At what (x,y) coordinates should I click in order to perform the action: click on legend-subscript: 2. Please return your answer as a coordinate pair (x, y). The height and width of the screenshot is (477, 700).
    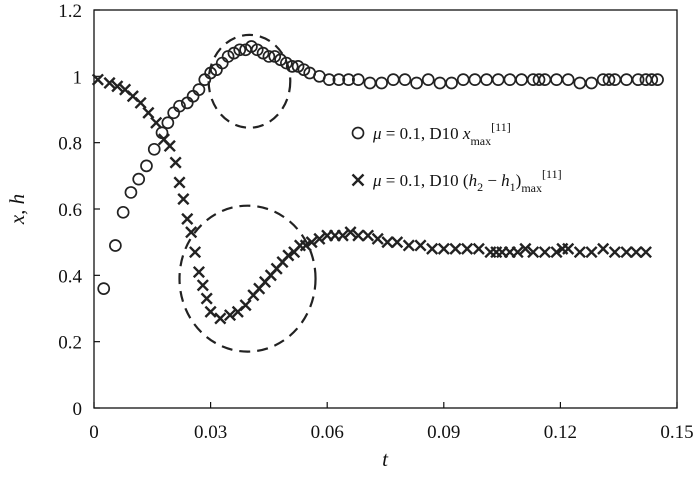
    Looking at the image, I should click on (480, 187).